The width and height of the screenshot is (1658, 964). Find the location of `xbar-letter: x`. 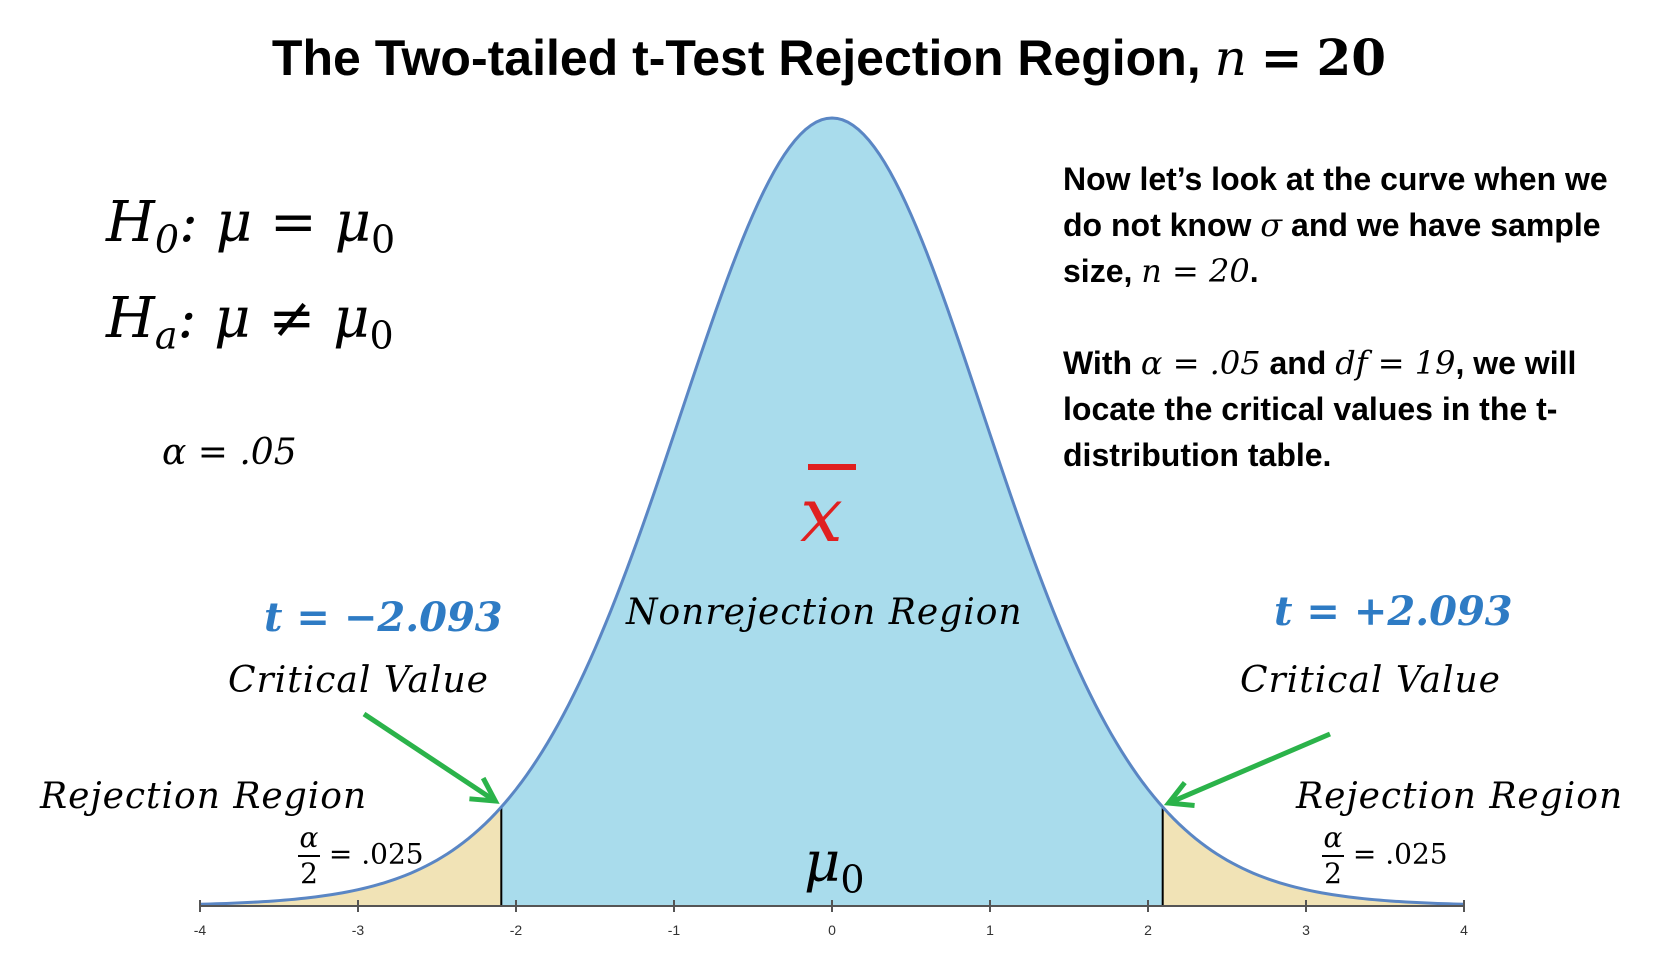

xbar-letter: x is located at coordinates (821, 514).